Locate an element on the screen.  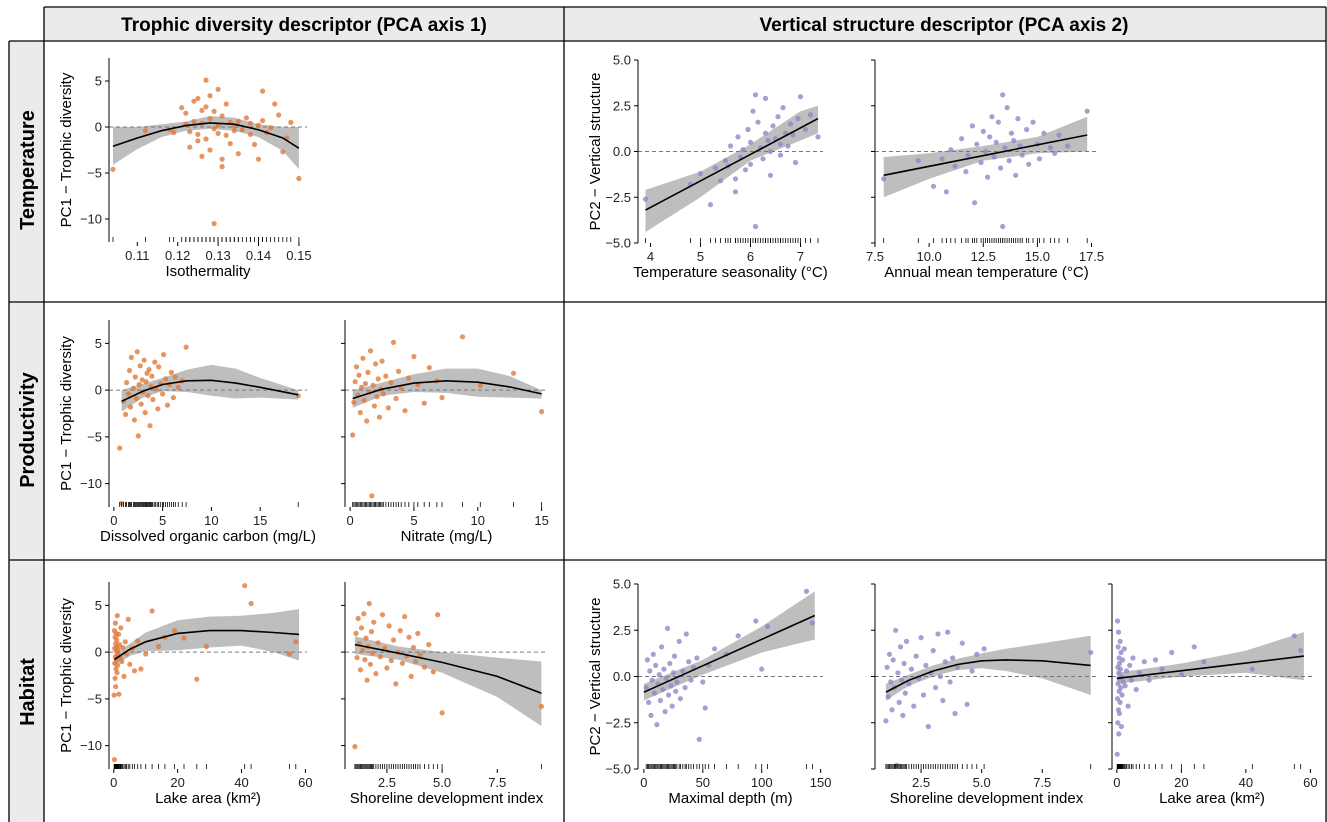
y-tick-label: −5 is located at coordinates (94, 698).